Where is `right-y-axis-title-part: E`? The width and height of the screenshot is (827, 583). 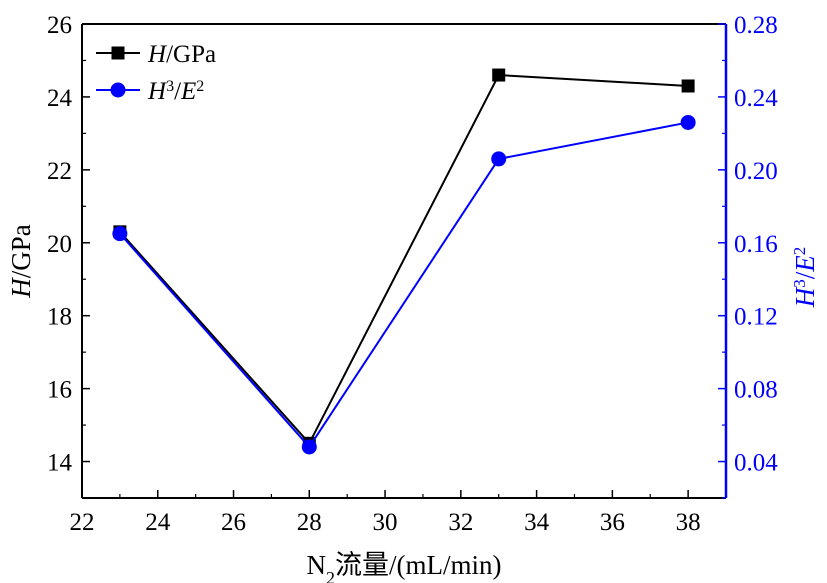
right-y-axis-title-part: E is located at coordinates (805, 264).